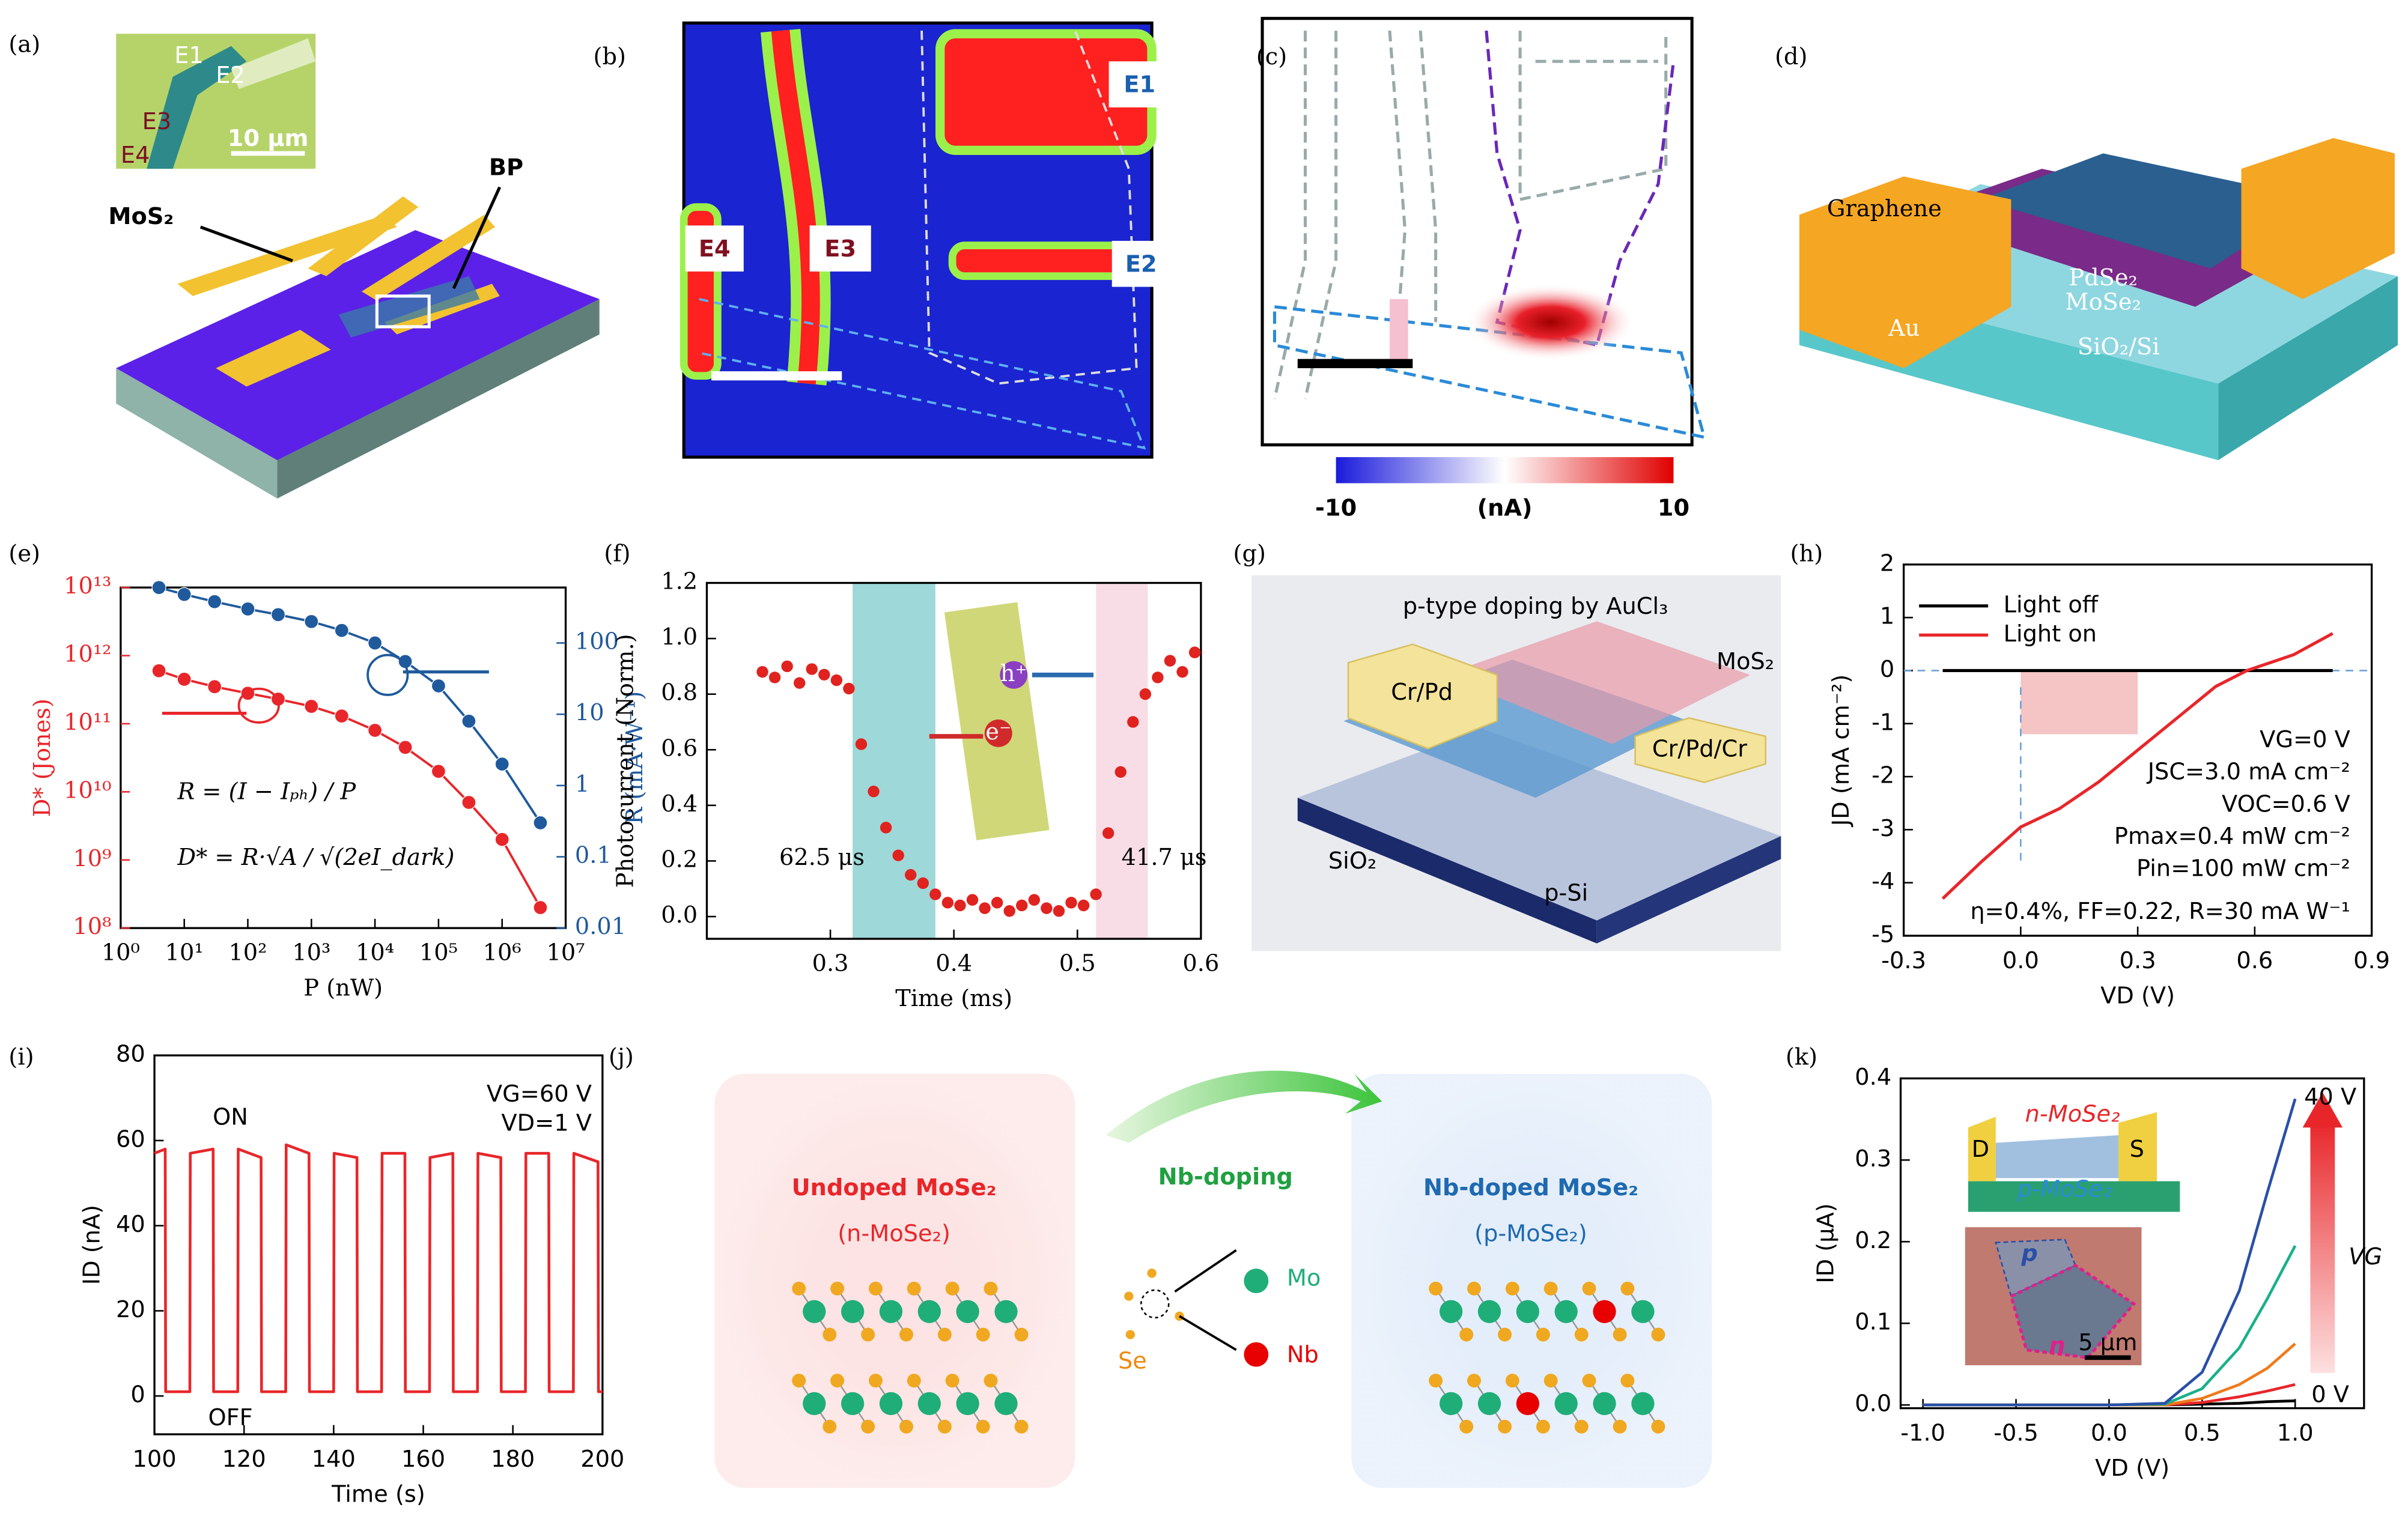 Image resolution: width=2408 pixels, height=1534 pixels. I want to click on layer-label: Graphene, so click(1884, 208).